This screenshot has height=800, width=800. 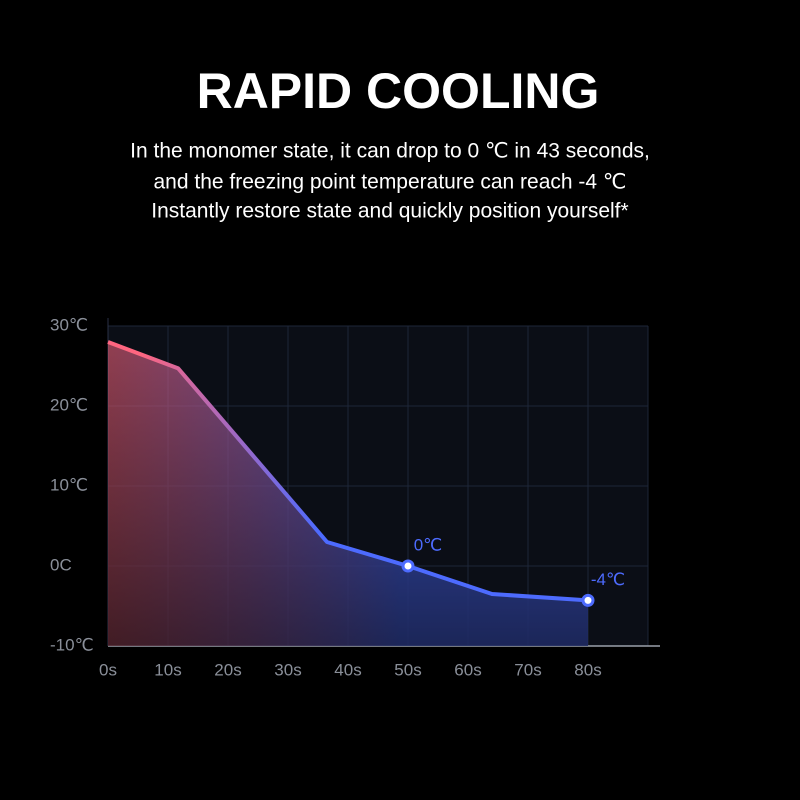 I want to click on y-tick-label: 30℃, so click(x=69, y=324).